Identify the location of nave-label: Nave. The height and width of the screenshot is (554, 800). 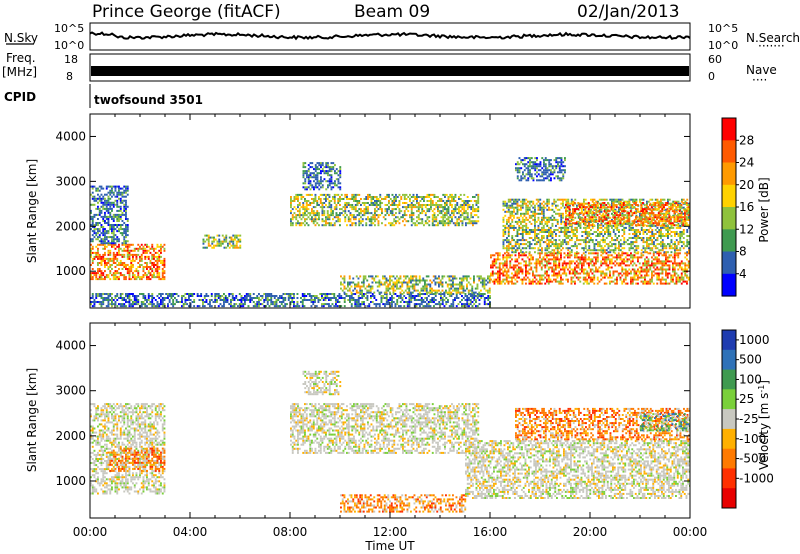
(761, 70).